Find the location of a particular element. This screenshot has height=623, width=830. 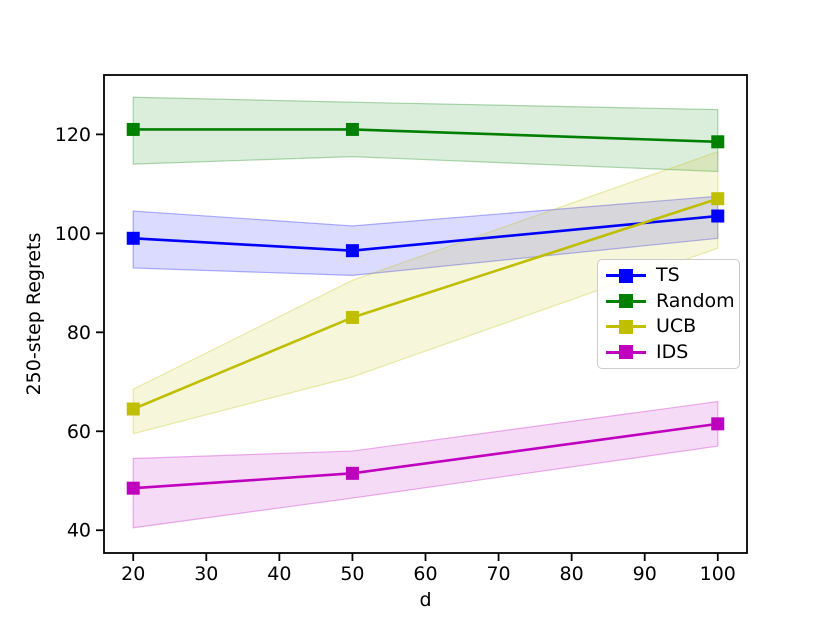

y-axis-tick-label: 40 is located at coordinates (79, 531).